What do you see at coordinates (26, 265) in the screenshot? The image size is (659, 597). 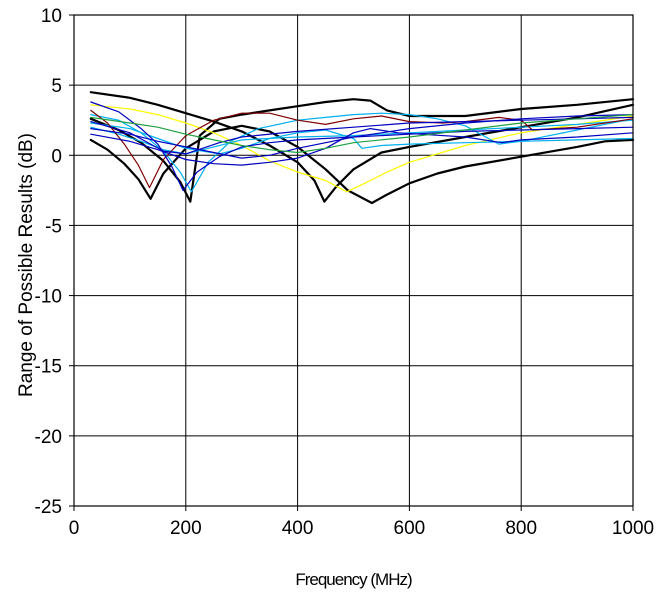 I see `y-axis-label: Range of Possible Results (dB)` at bounding box center [26, 265].